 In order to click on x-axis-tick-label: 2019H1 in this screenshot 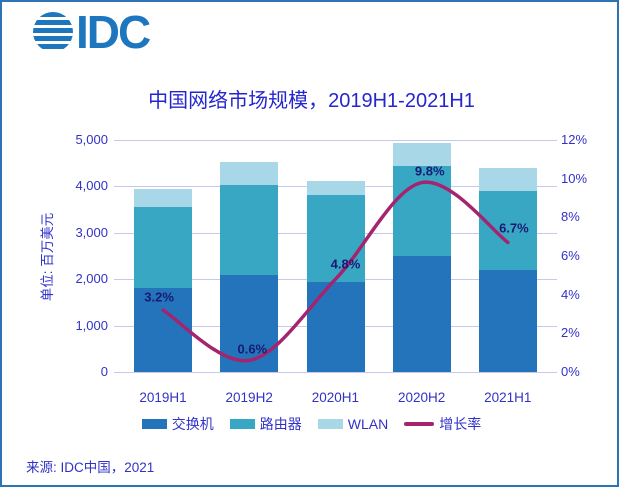, I will do `click(163, 397)`.